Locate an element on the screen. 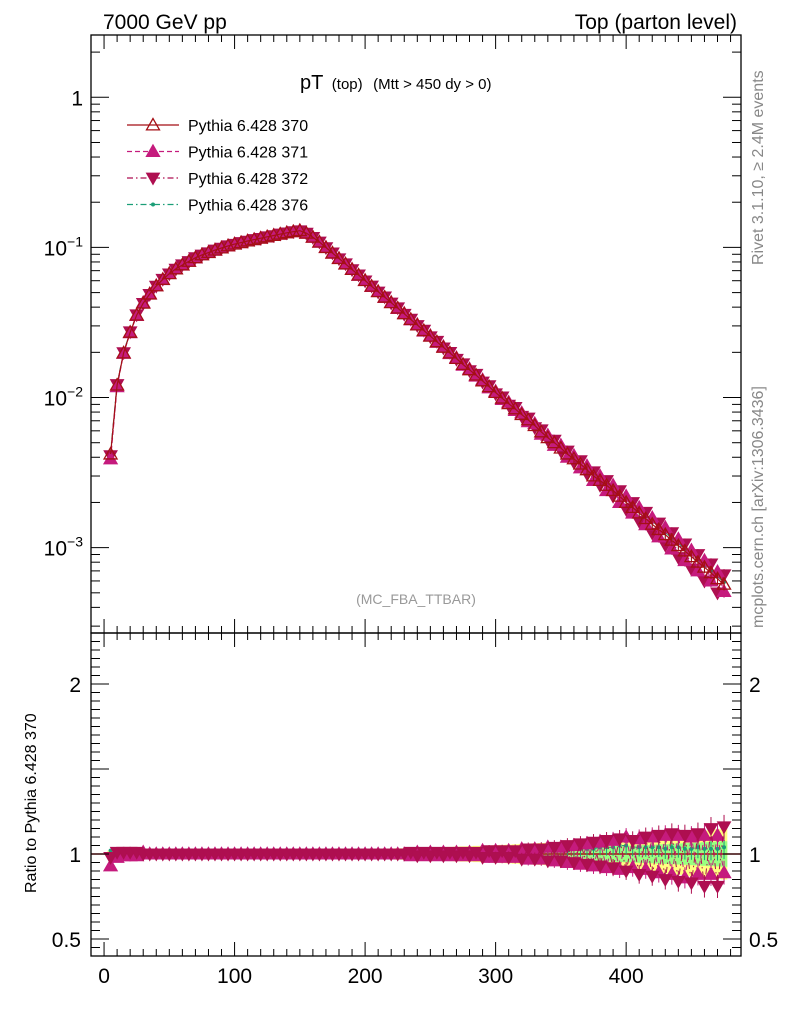 This screenshot has height=1024, width=786. x-tick-label: 0 is located at coordinates (104, 976).